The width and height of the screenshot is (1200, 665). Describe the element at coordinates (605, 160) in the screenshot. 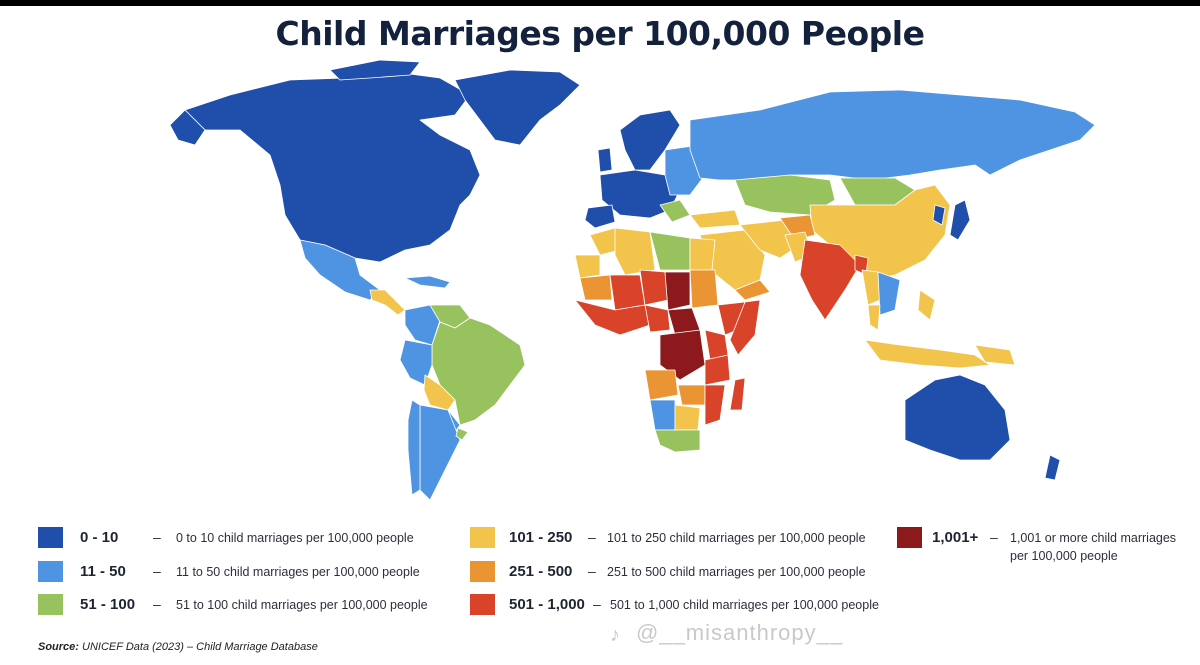

I see `region-uk` at that location.